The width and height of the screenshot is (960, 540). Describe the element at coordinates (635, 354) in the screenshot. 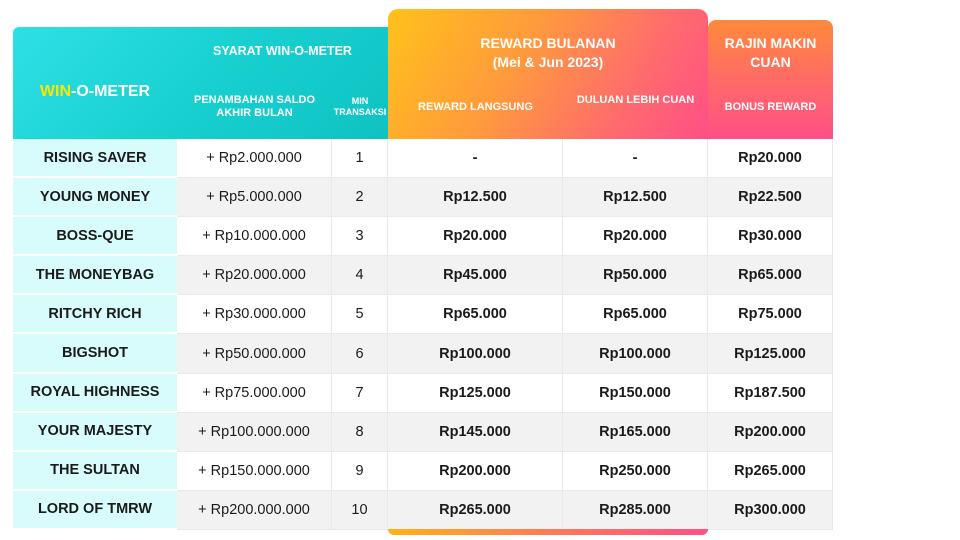

I see `reward-duluan-cell: Rp100.000` at that location.